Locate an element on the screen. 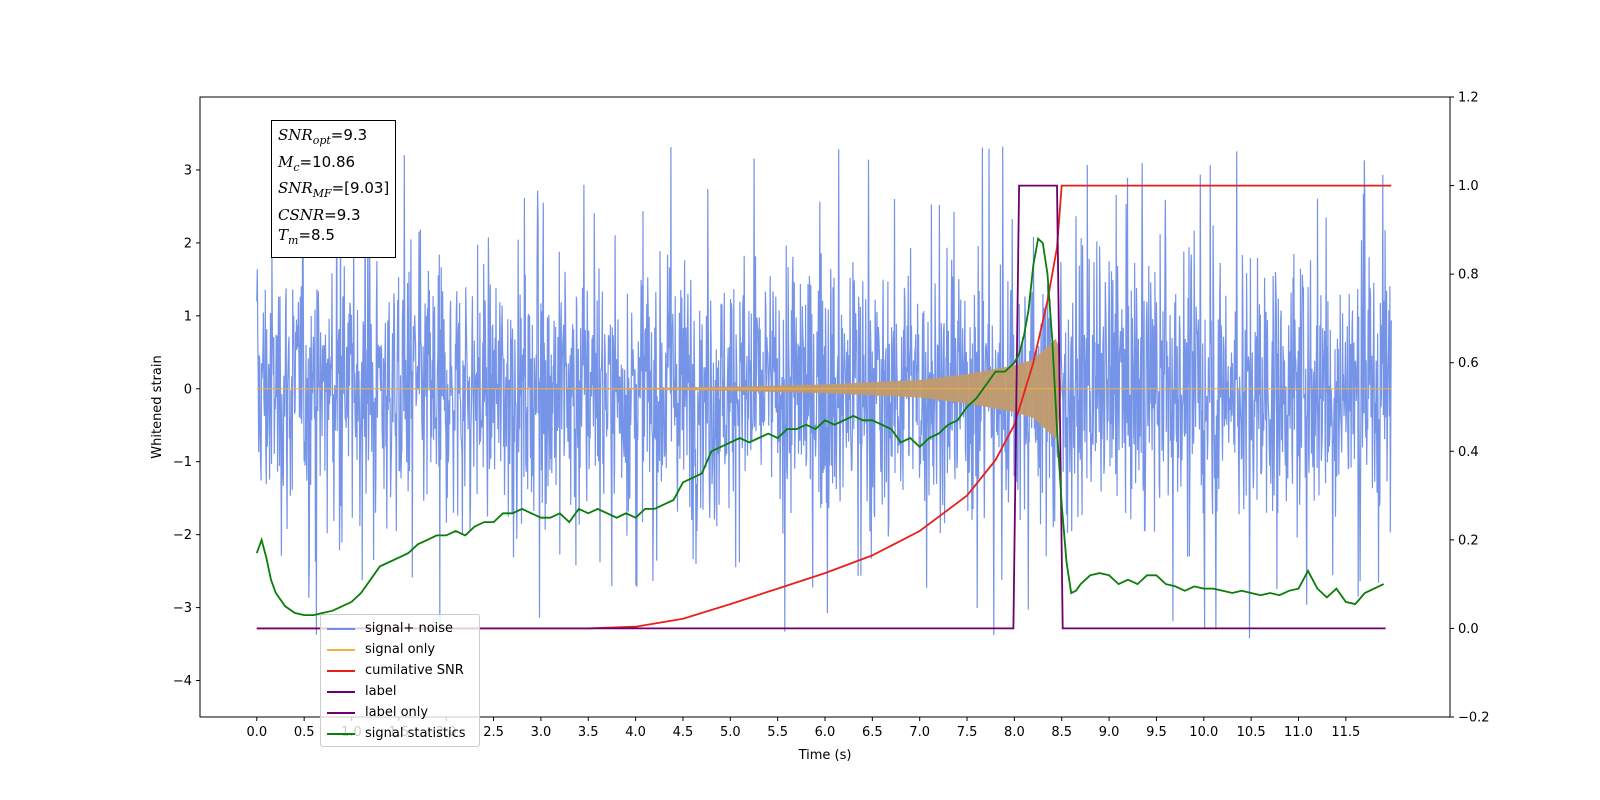 This screenshot has height=800, width=1600. snr-mf-row: SNRMF=[9.03] is located at coordinates (333, 191).